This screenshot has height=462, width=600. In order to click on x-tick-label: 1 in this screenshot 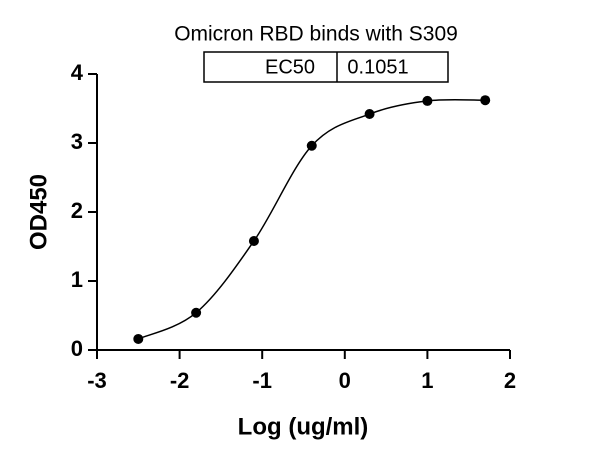, I will do `click(427, 380)`.